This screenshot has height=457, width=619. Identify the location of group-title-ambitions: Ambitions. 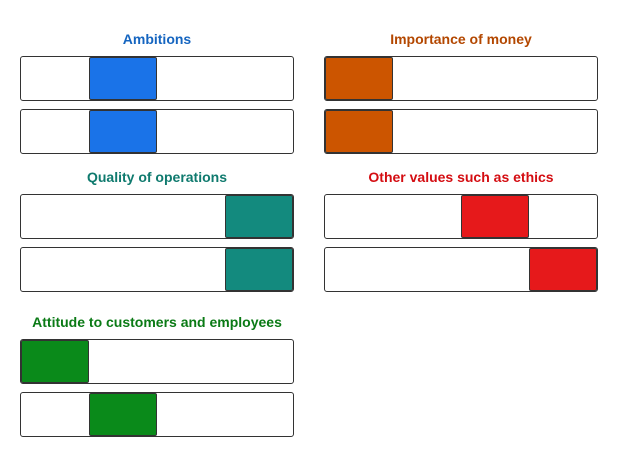
(157, 39).